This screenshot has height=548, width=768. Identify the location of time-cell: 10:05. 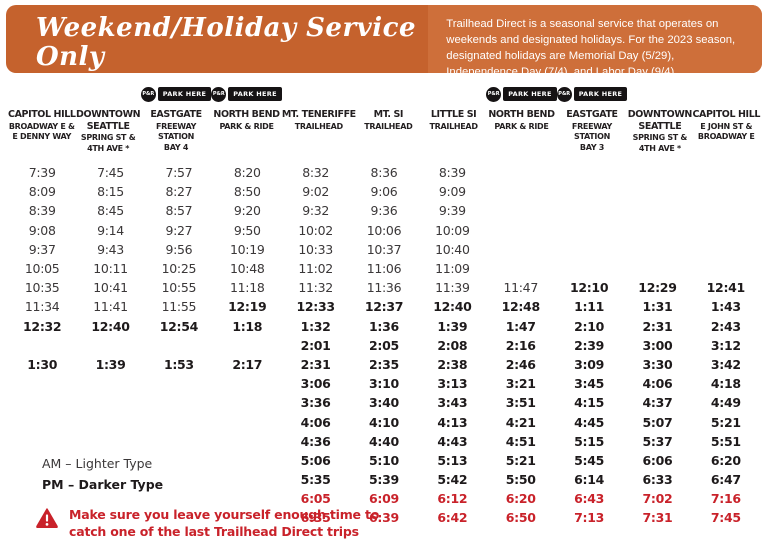
(42, 269).